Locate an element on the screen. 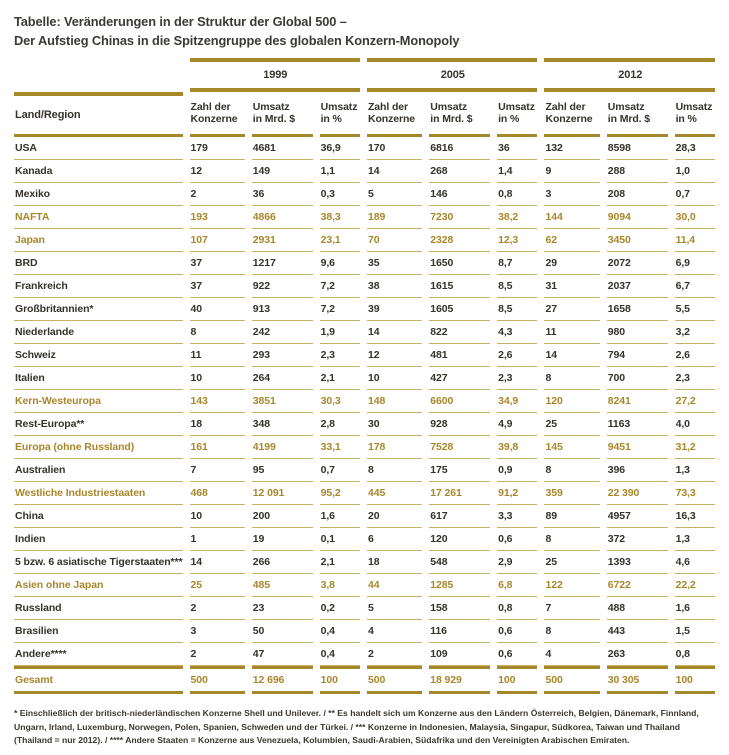 The width and height of the screenshot is (729, 755). row-label: Brasilien is located at coordinates (98, 632).